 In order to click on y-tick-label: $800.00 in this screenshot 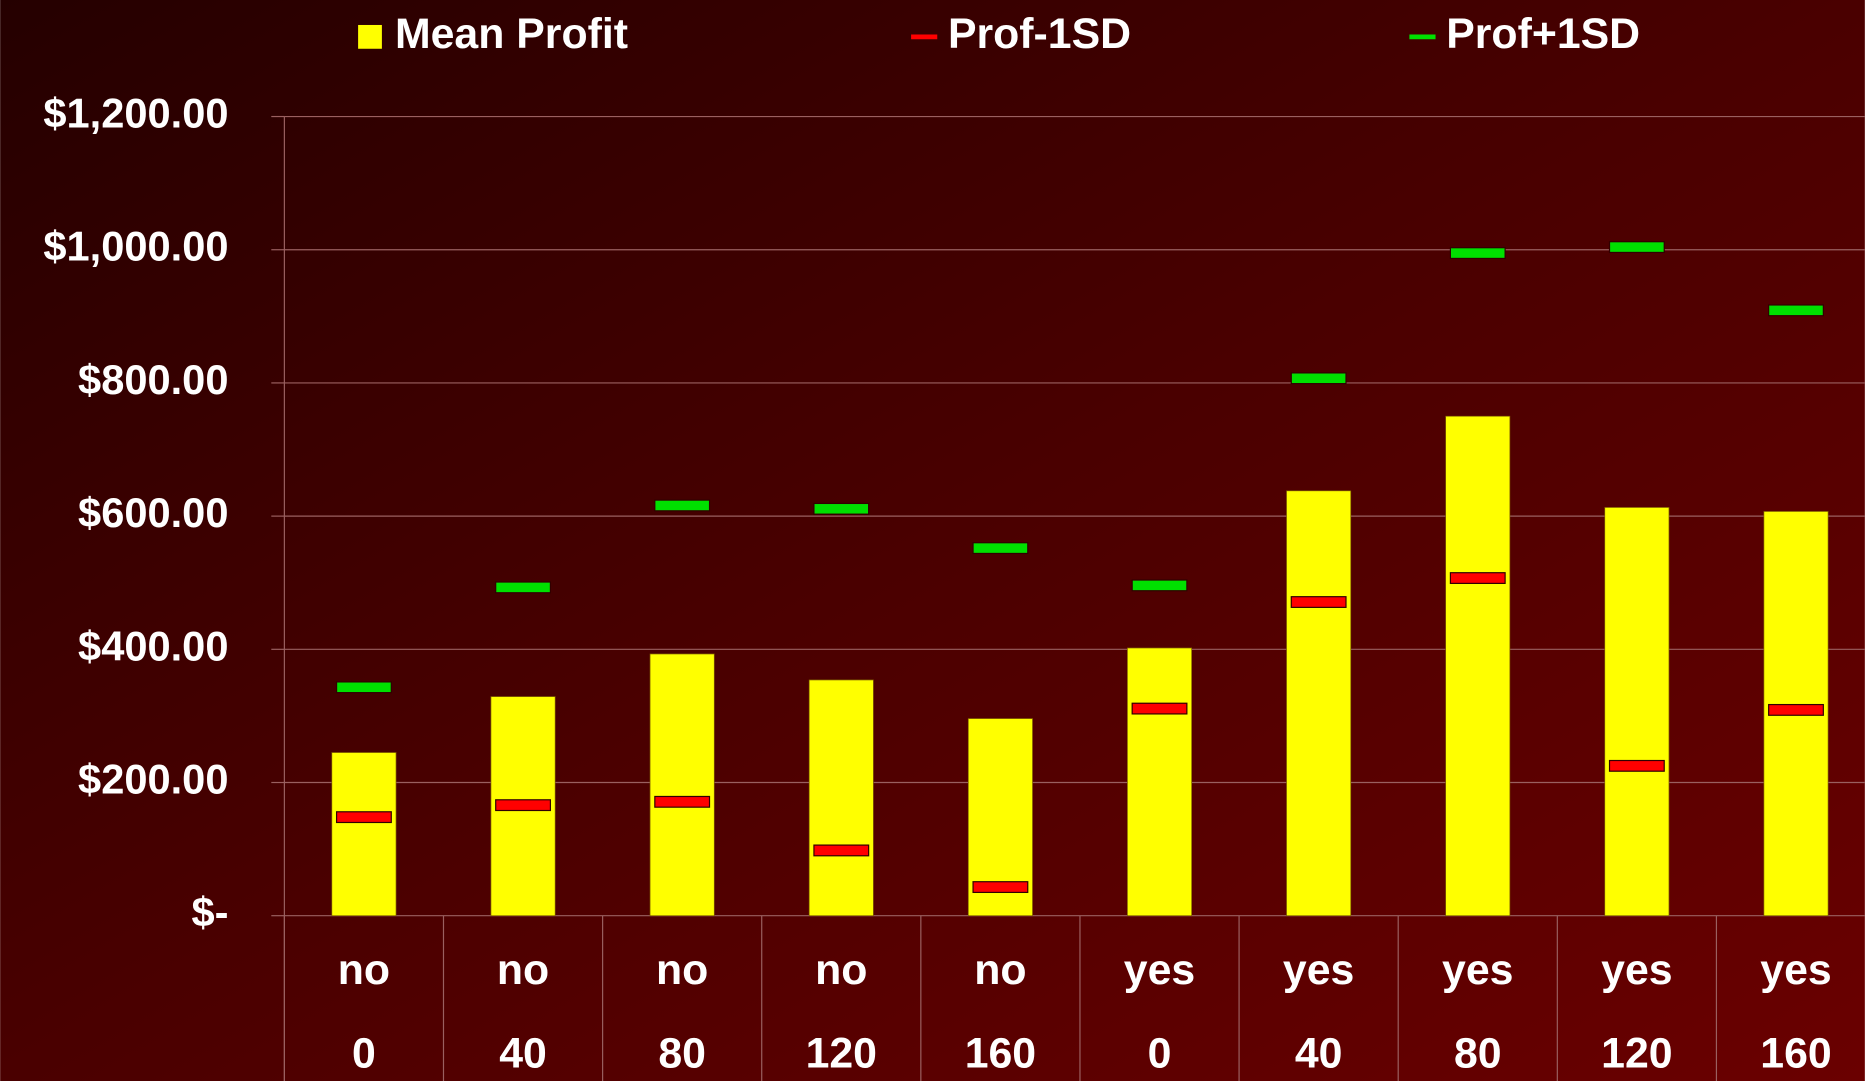, I will do `click(153, 379)`.